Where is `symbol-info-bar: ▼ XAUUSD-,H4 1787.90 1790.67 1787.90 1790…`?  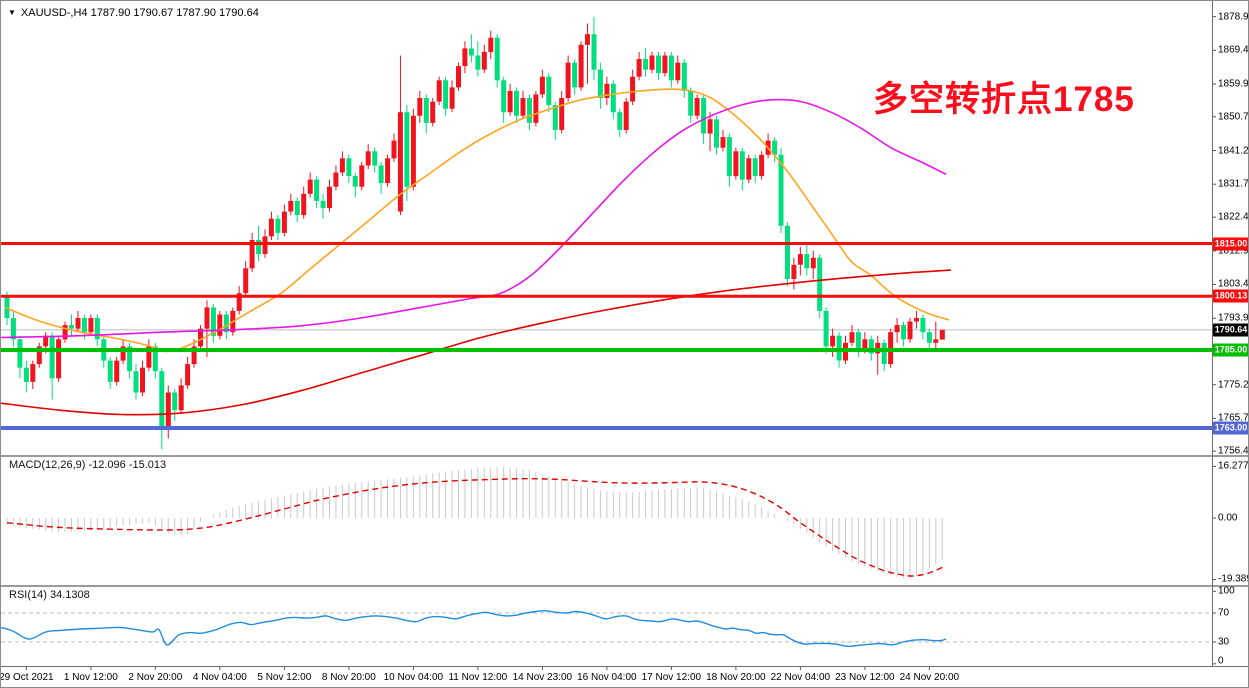 symbol-info-bar: ▼ XAUUSD-,H4 1787.90 1790.67 1787.90 1790… is located at coordinates (133, 13).